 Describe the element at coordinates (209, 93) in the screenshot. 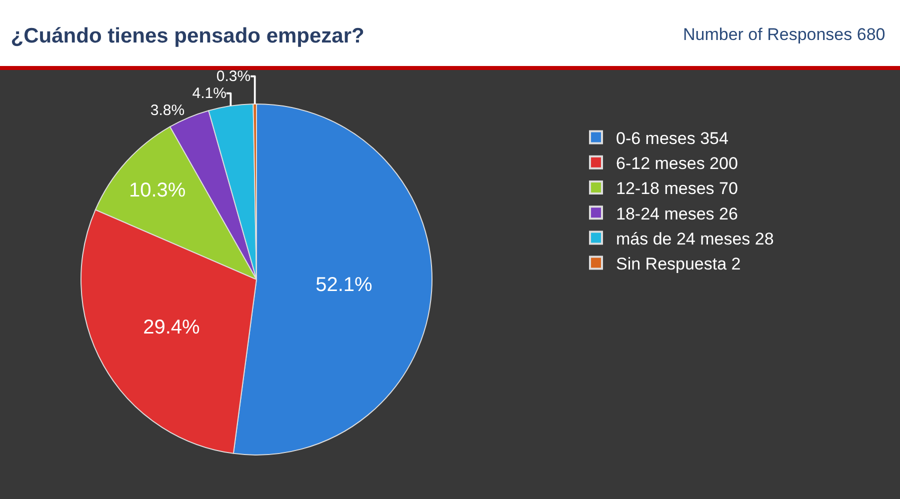

I see `data-label: 4.1%` at that location.